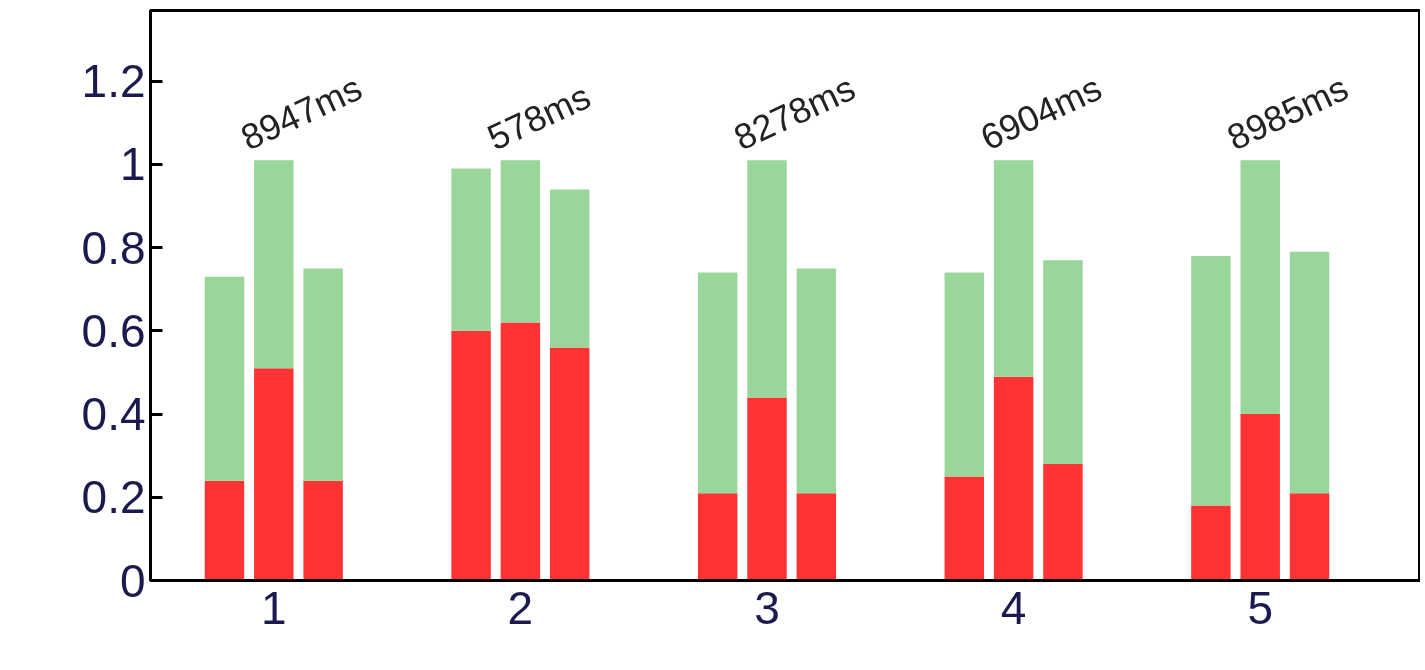 The image size is (1425, 670). I want to click on y-tick-label: 1, so click(132, 164).